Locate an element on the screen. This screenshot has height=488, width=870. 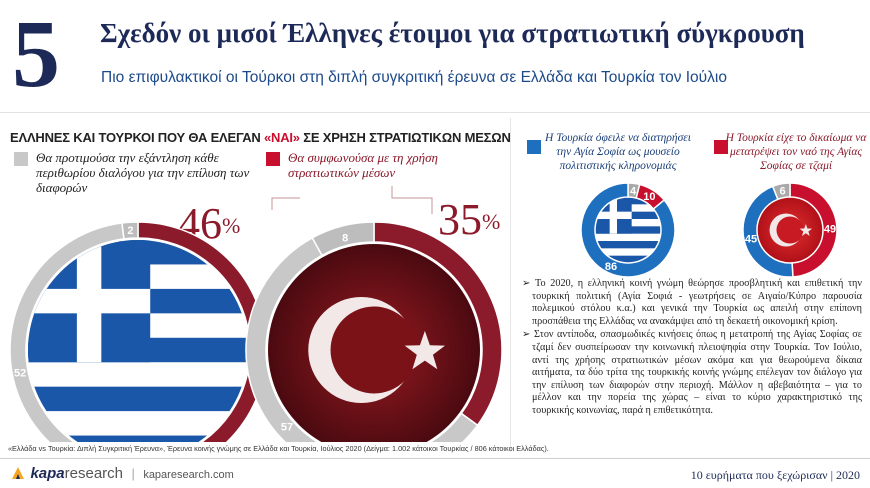
donut-chart-museum: 4 10 86 is located at coordinates (628, 230).